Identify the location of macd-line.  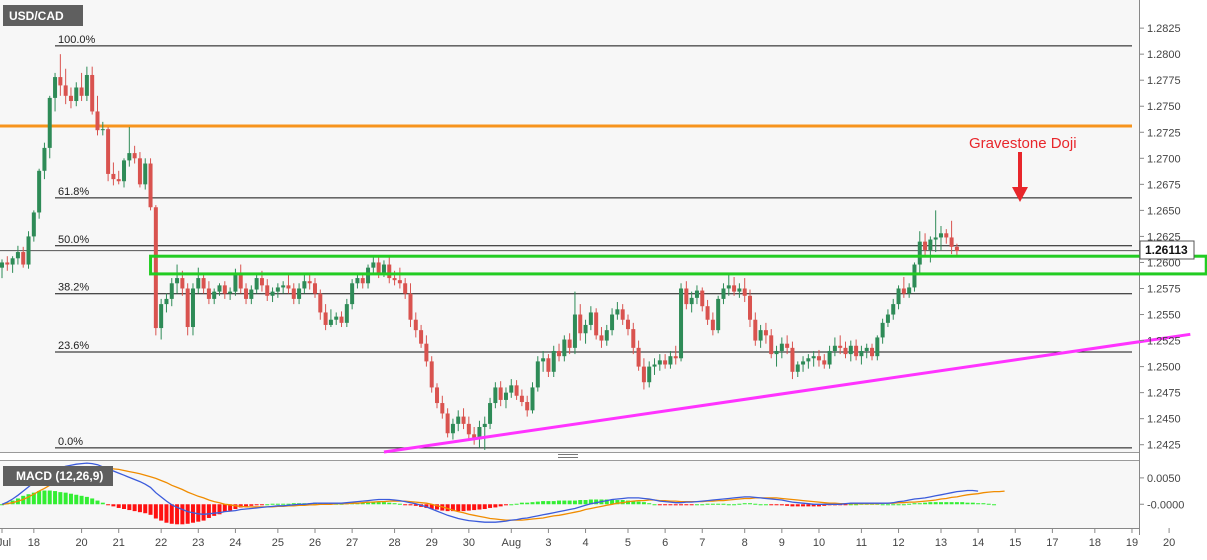
(490, 492).